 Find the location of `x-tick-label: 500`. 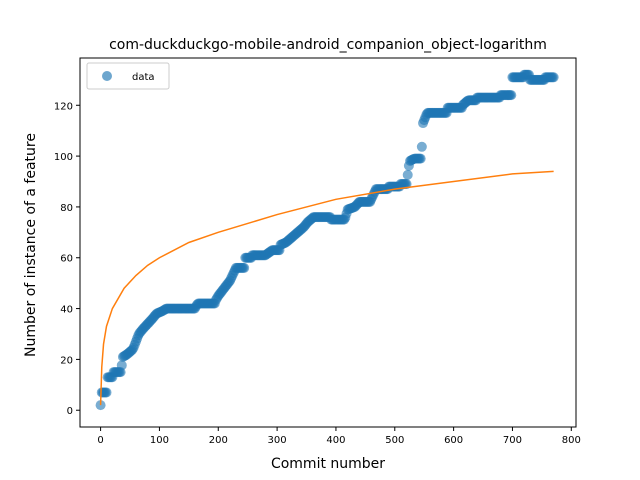

x-tick-label: 500 is located at coordinates (394, 440).